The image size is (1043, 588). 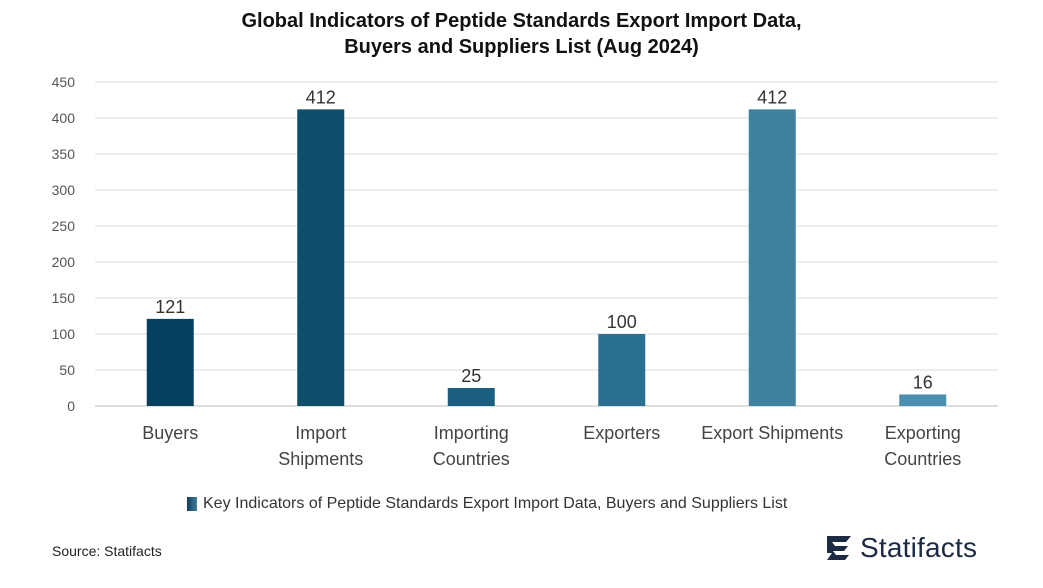 What do you see at coordinates (107, 551) in the screenshot?
I see `source-note: Source: Statifacts` at bounding box center [107, 551].